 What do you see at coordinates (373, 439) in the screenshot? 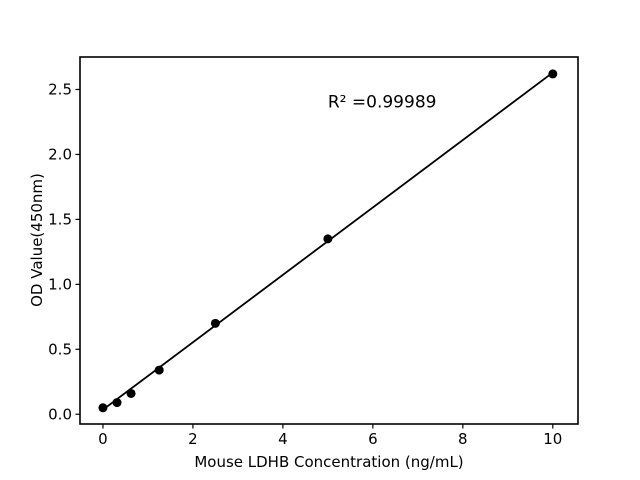
I see `x-tick-label: 6` at bounding box center [373, 439].